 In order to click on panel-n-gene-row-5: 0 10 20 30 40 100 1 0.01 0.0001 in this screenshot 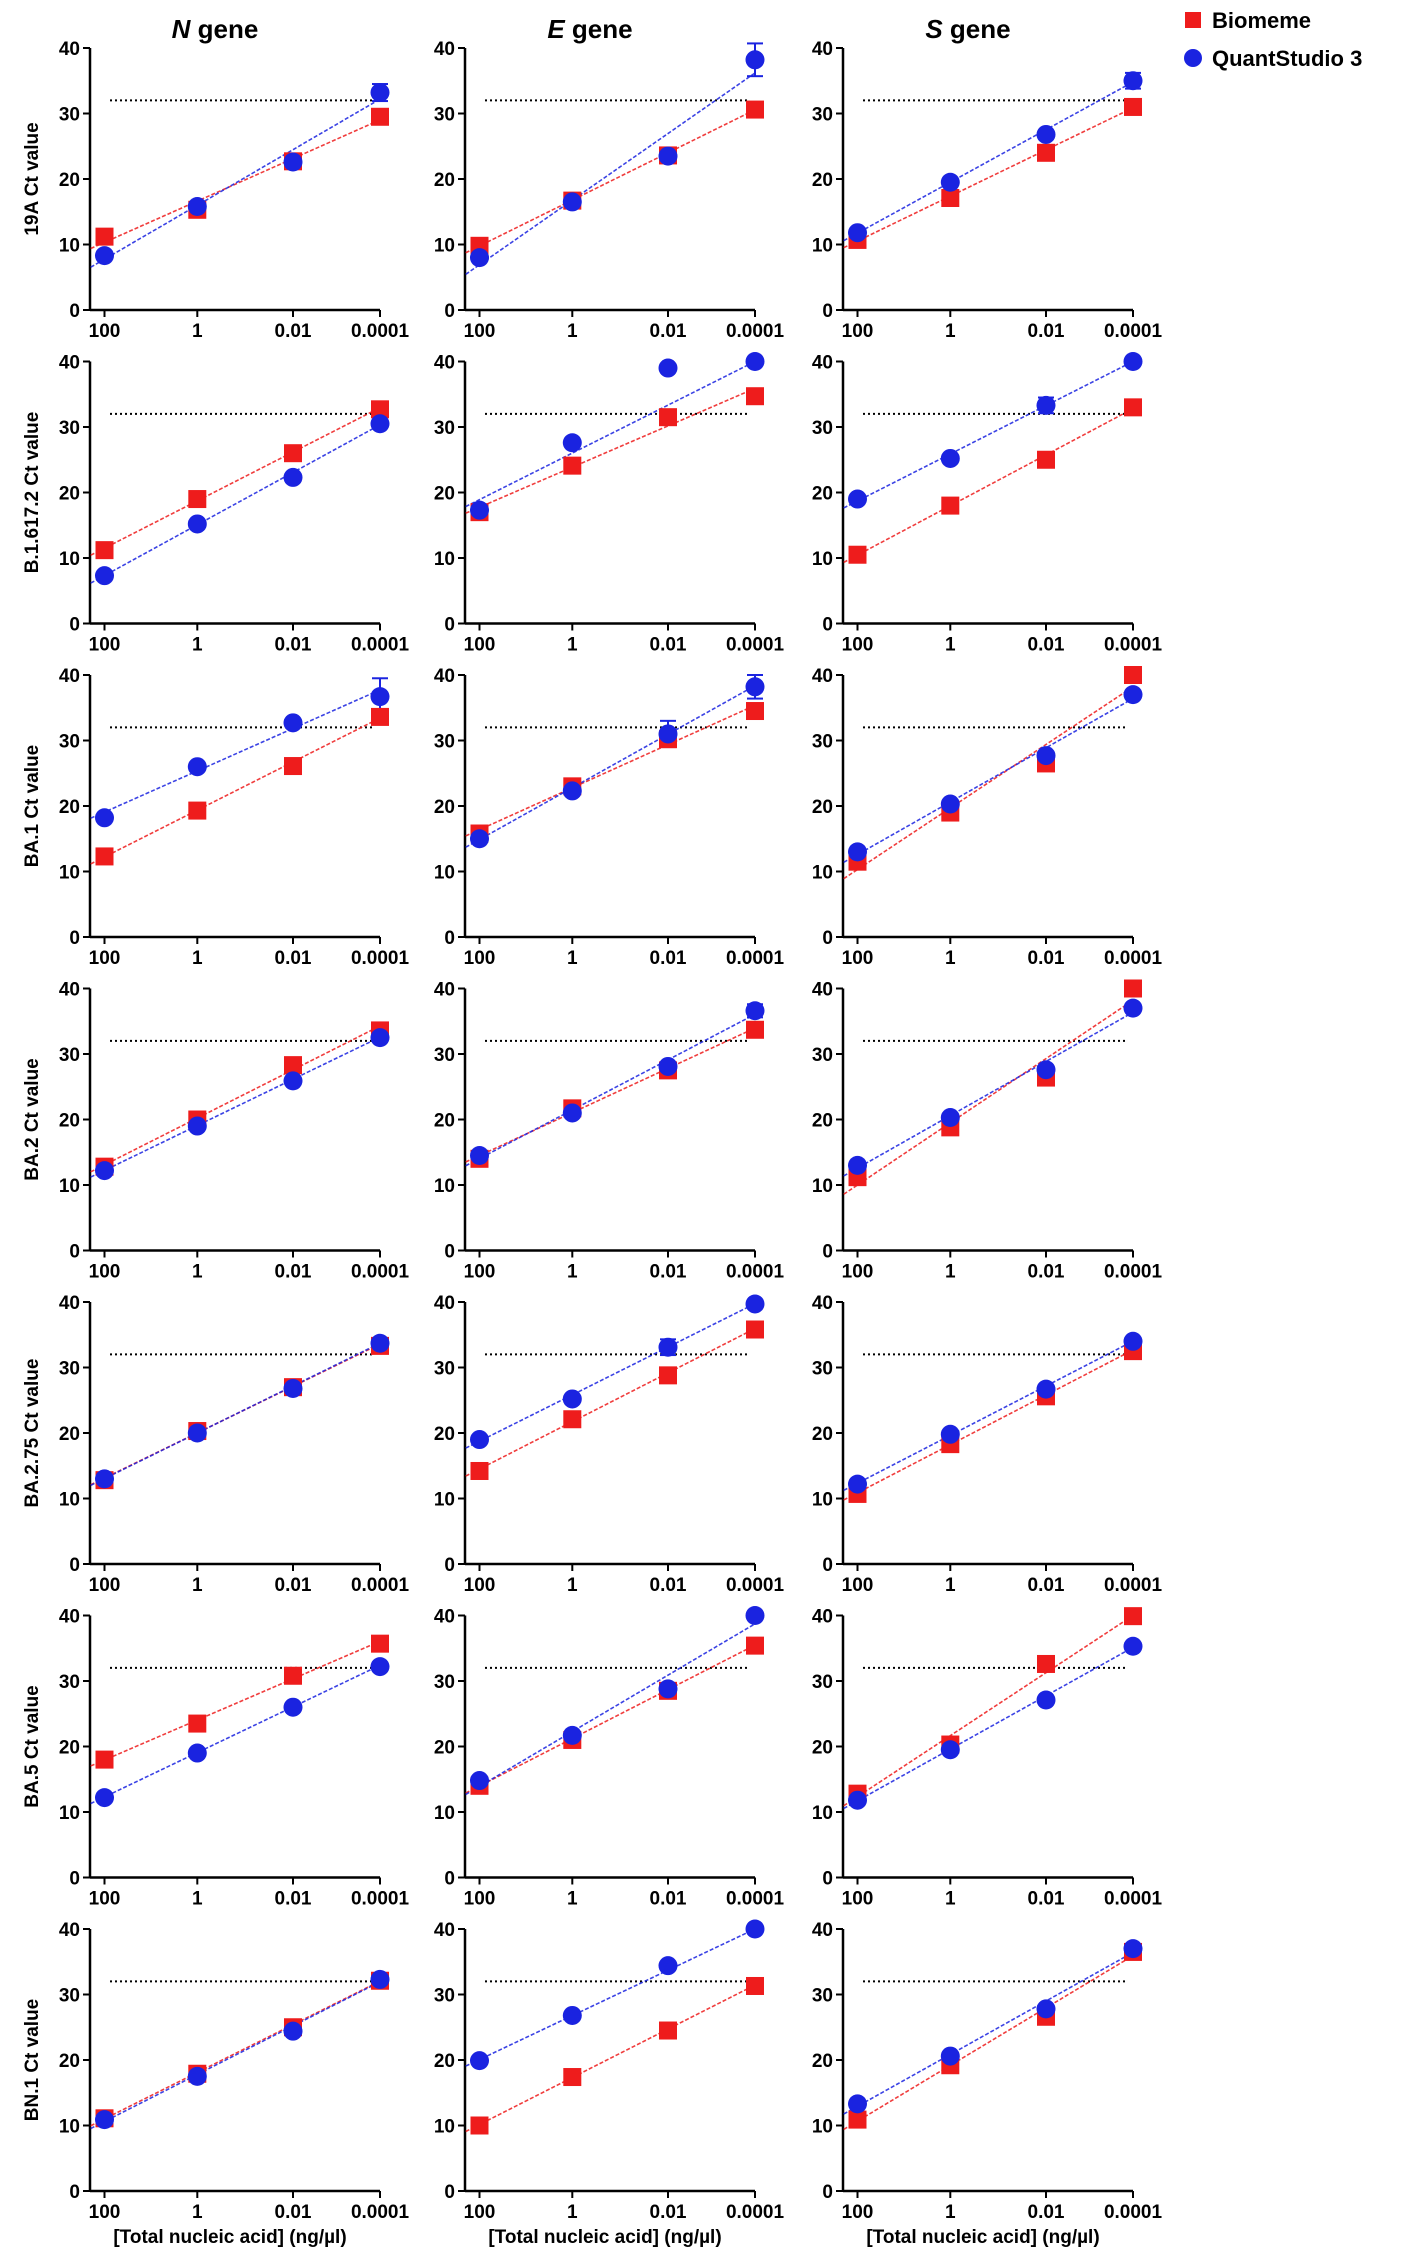, I will do `click(234, 1758)`.